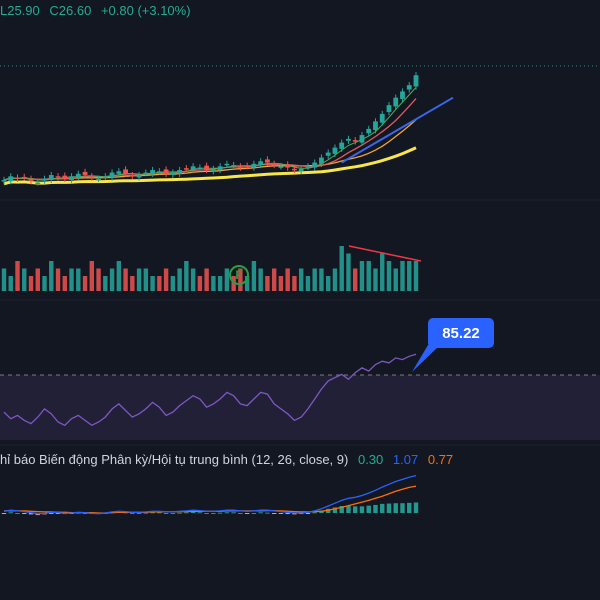 The height and width of the screenshot is (600, 600). Describe the element at coordinates (405, 459) in the screenshot. I see `macd-line-value: 1.07` at that location.